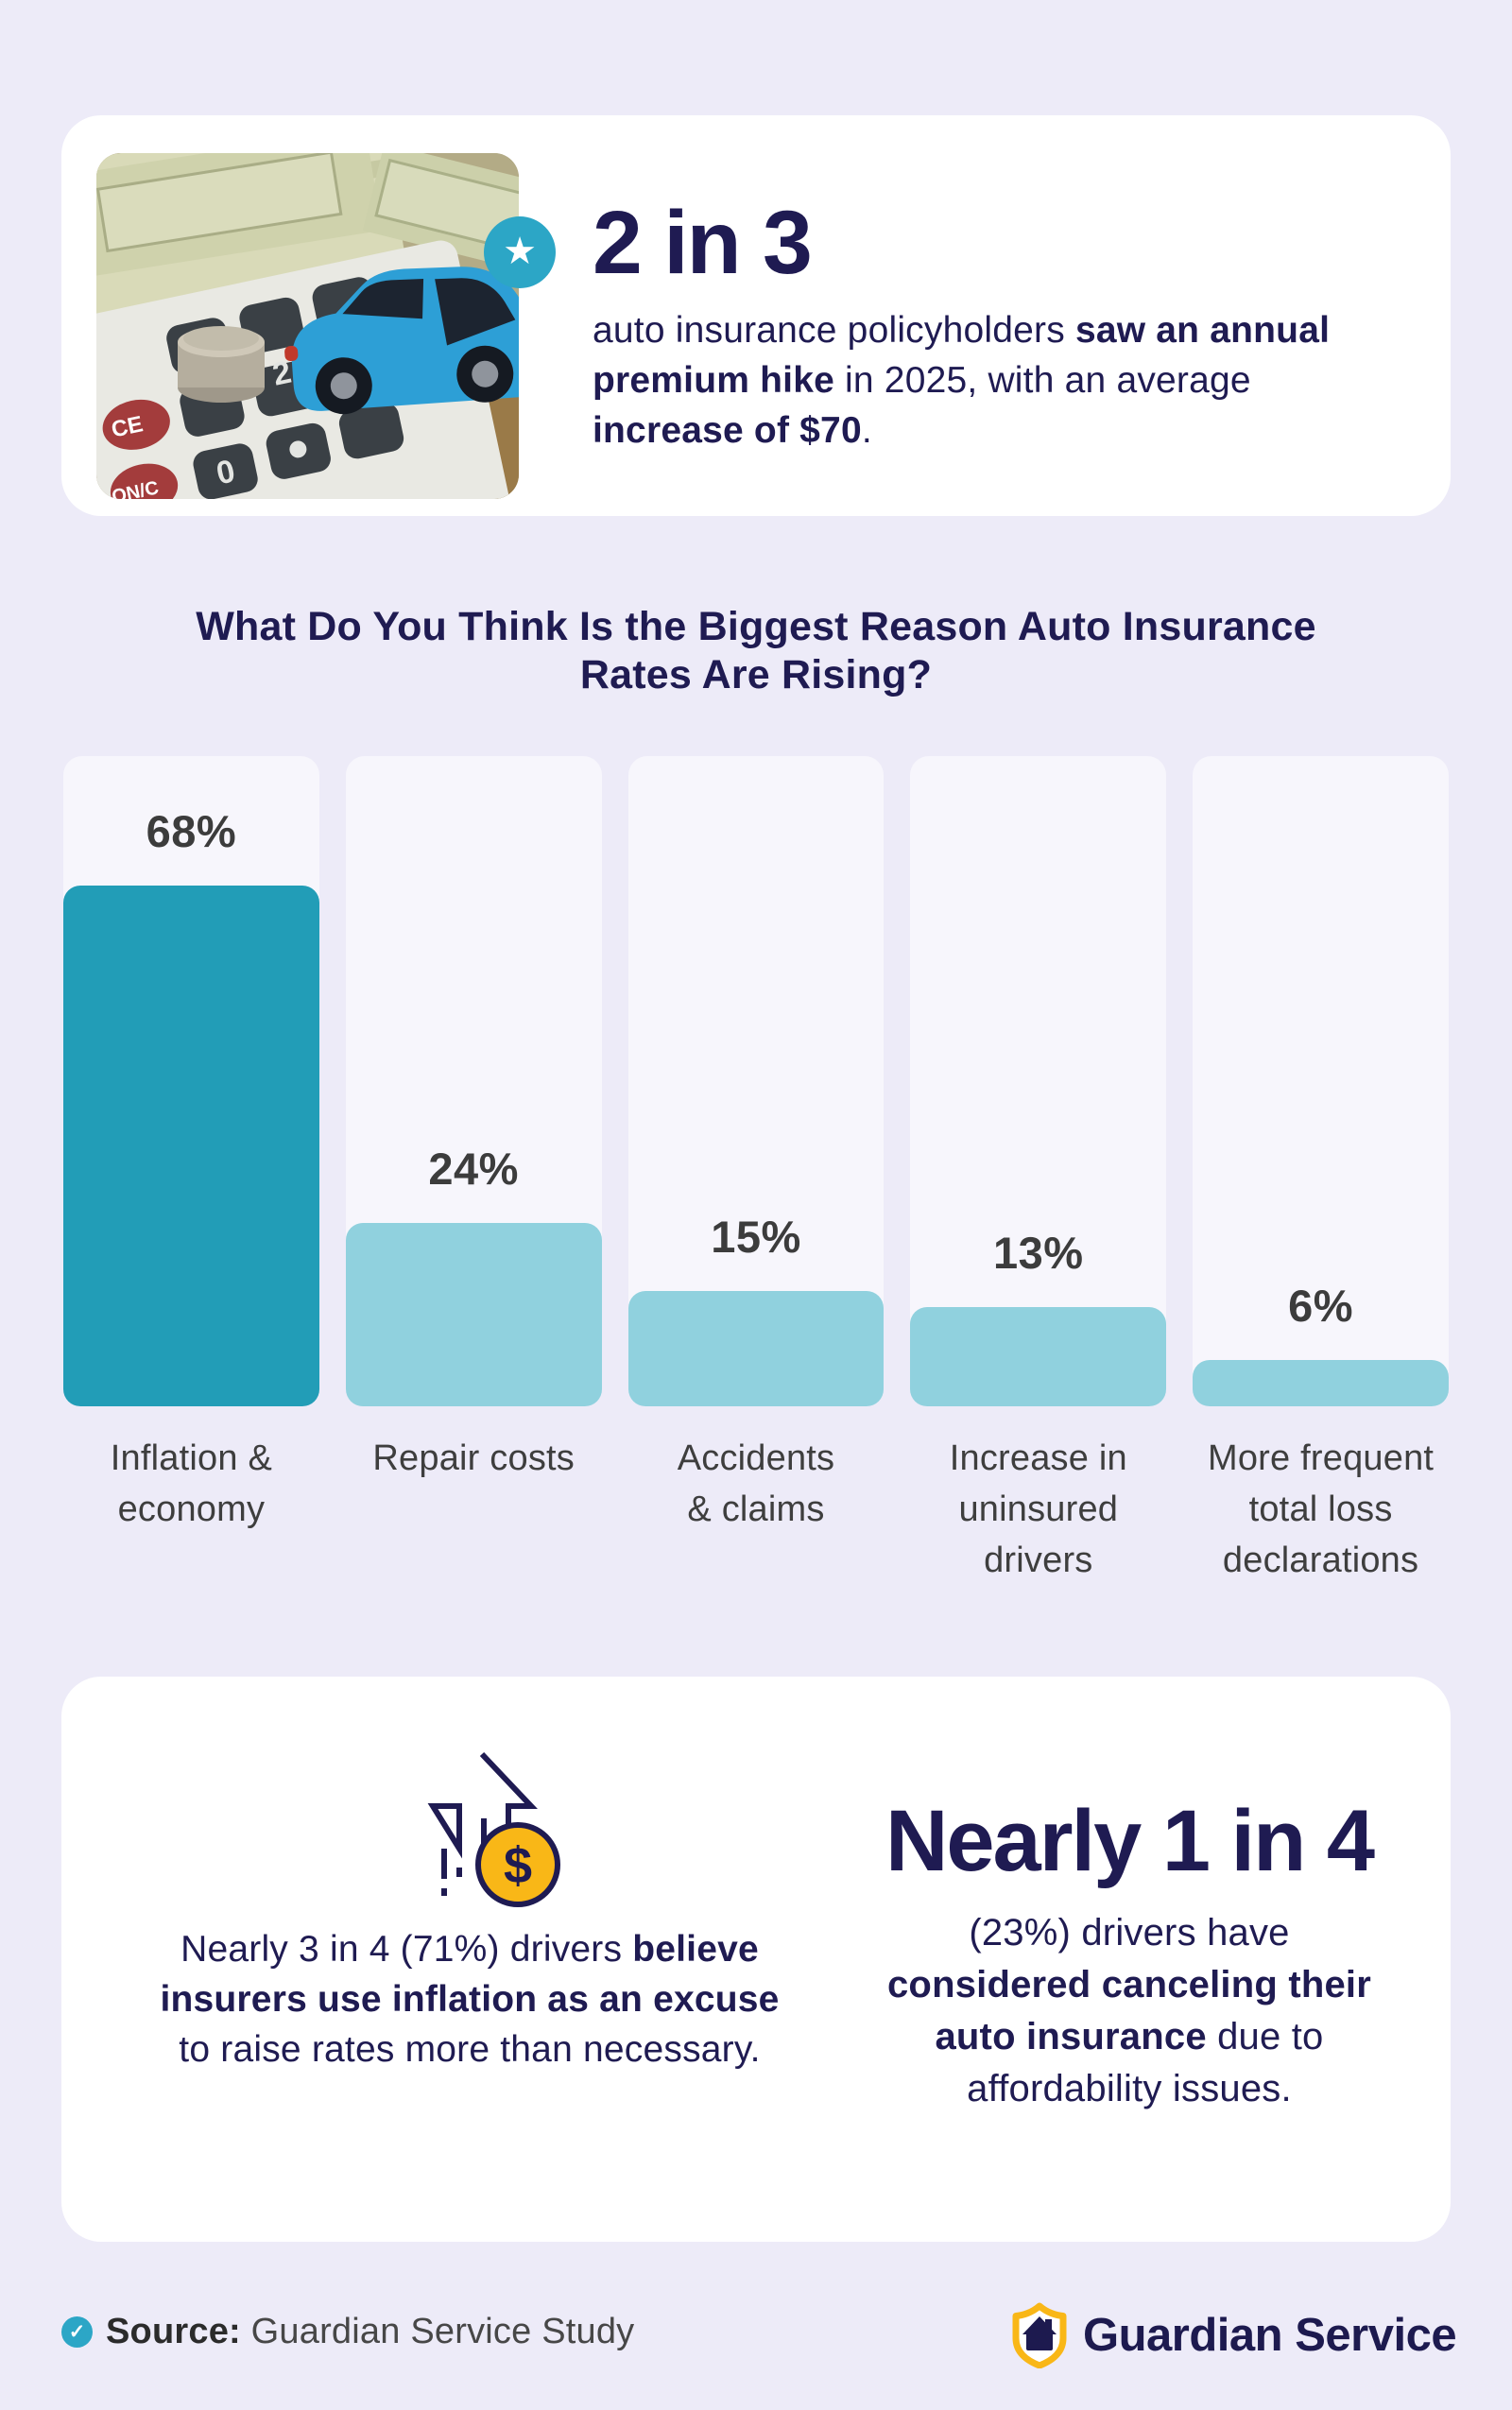 The height and width of the screenshot is (2410, 1512). What do you see at coordinates (1038, 1509) in the screenshot?
I see `category-label-4: Increase in uninsured drivers` at bounding box center [1038, 1509].